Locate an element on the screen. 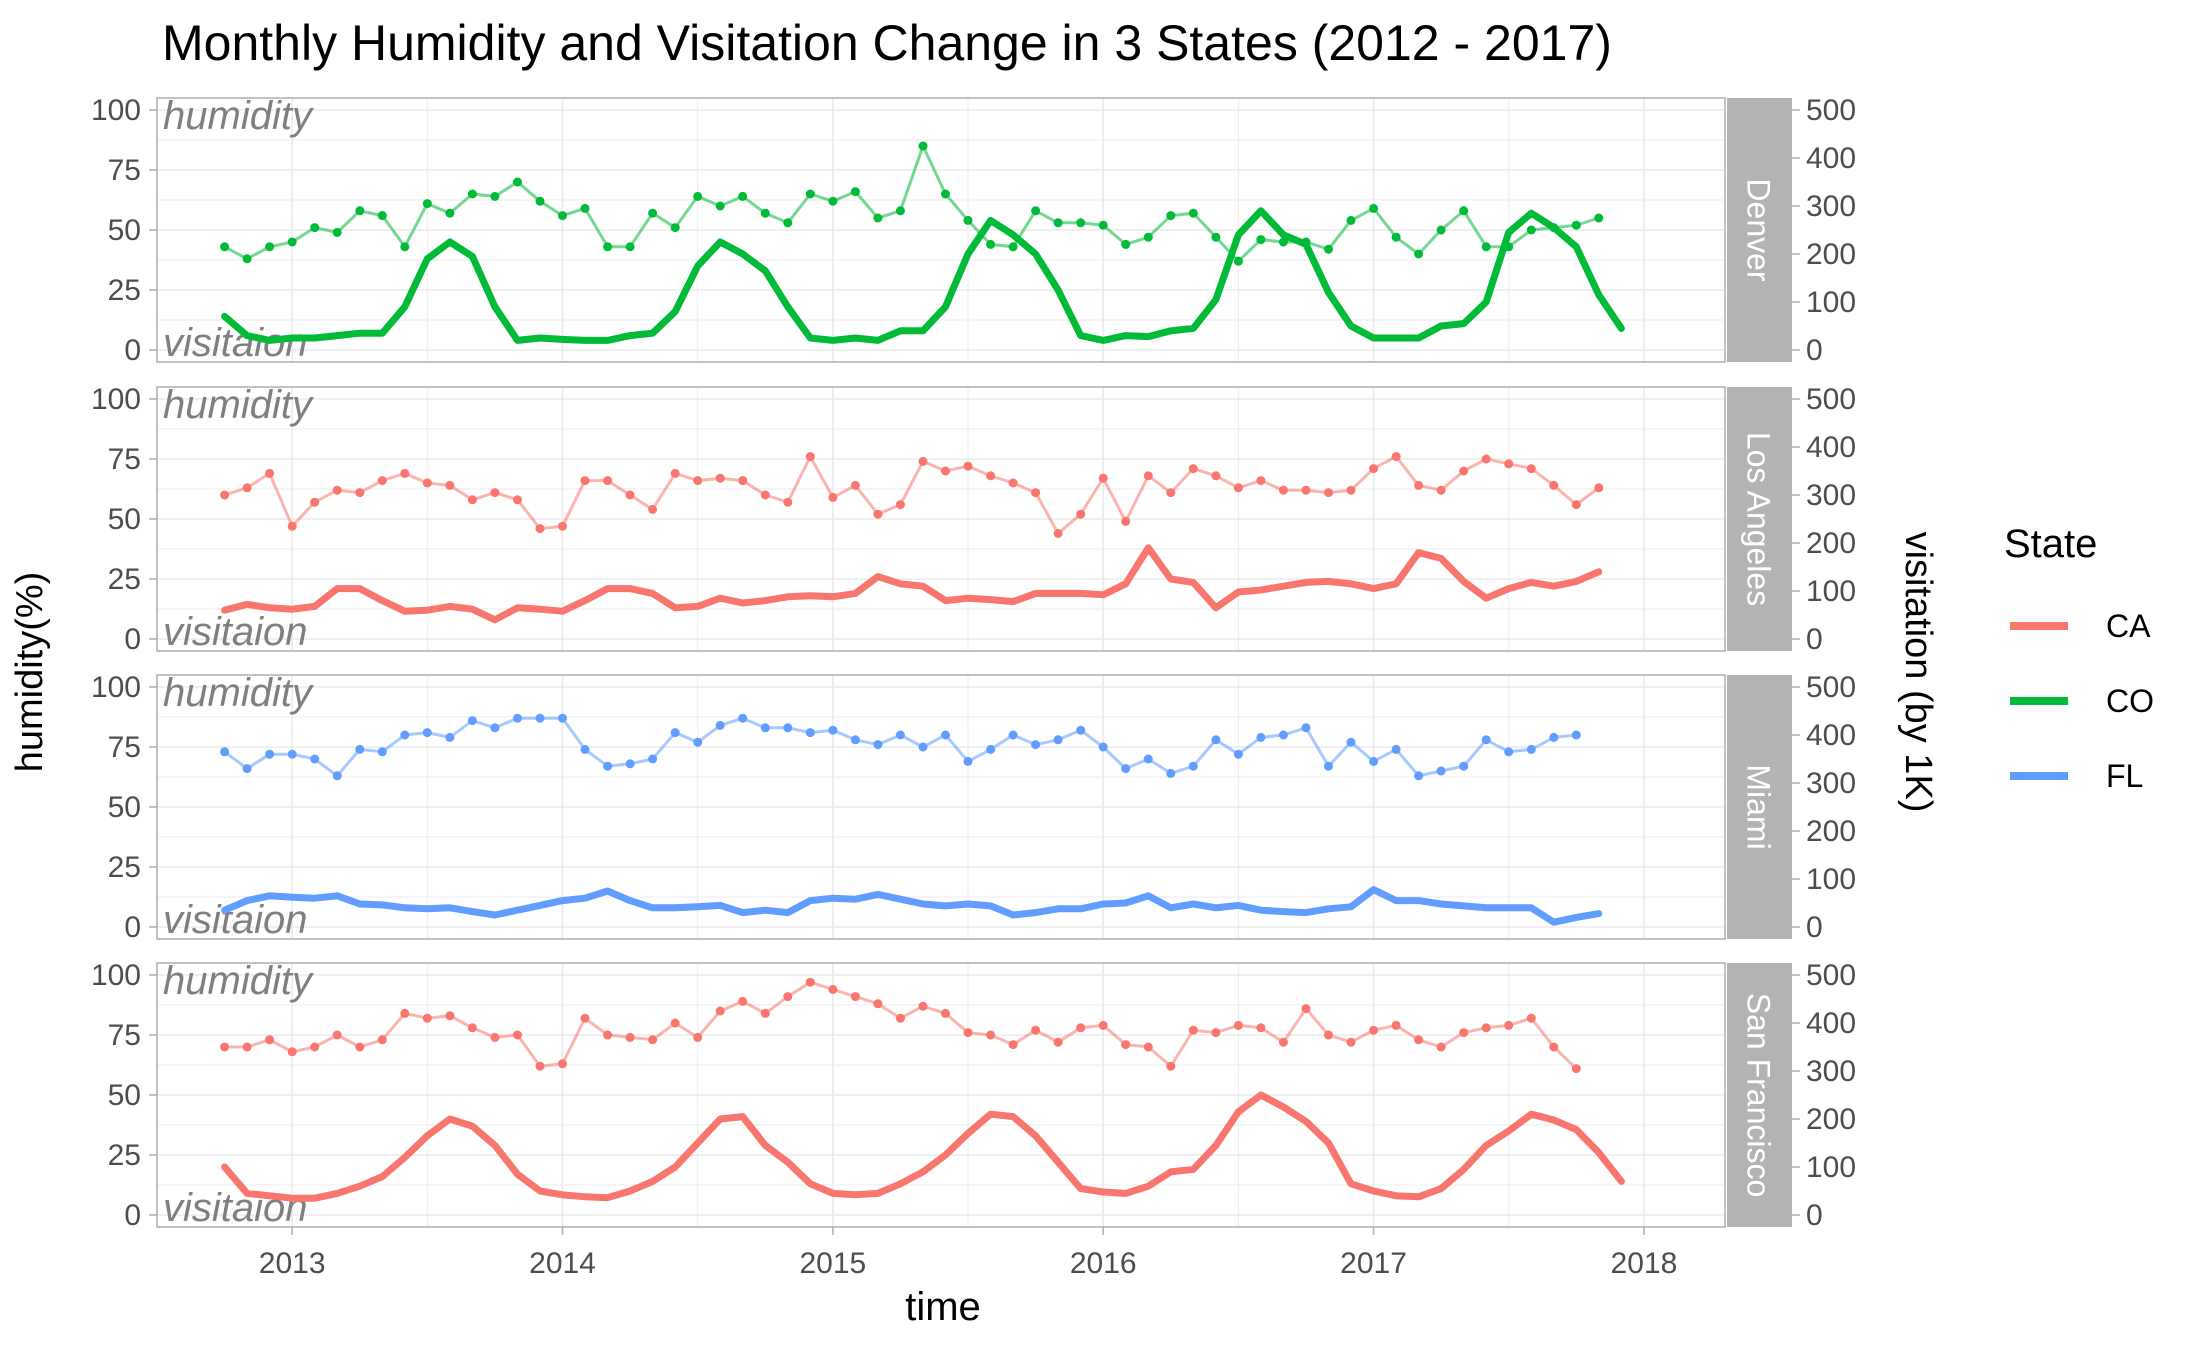 This screenshot has width=2187, height=1356. facet-label: San Francisco is located at coordinates (1759, 1095).